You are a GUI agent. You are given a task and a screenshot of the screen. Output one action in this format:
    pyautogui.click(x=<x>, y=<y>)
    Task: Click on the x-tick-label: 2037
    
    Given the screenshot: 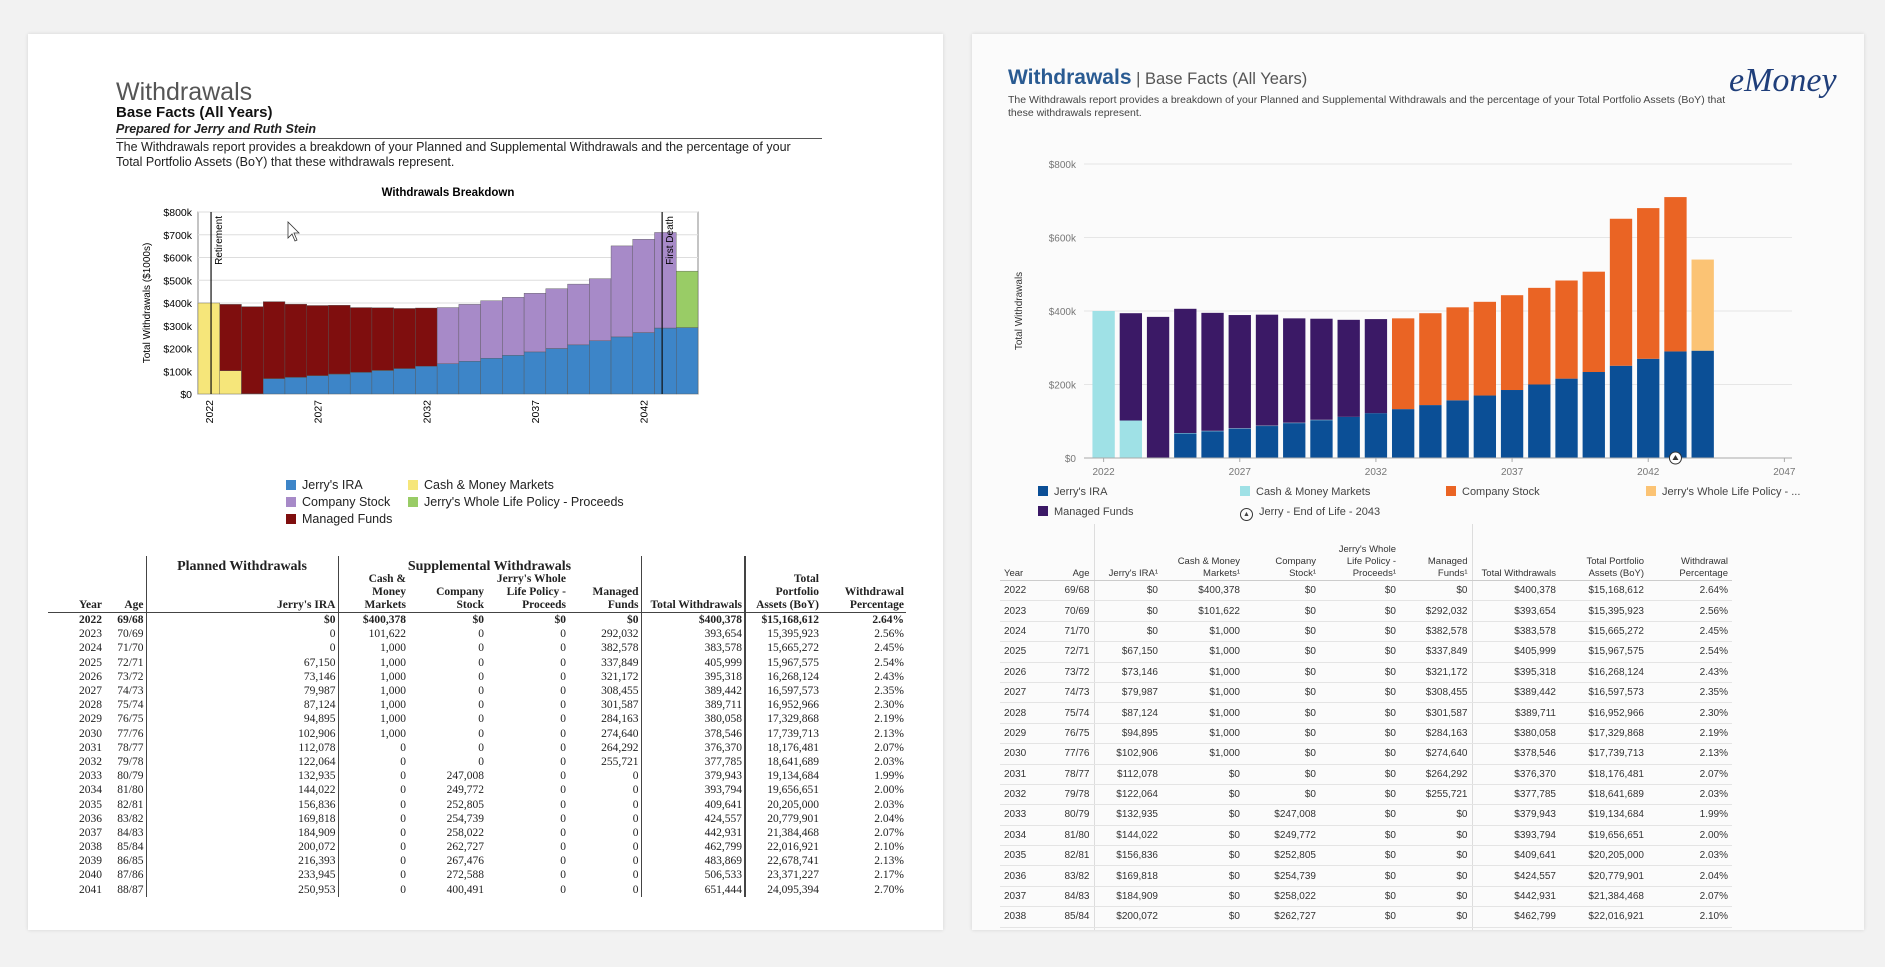 What is the action you would take?
    pyautogui.click(x=1512, y=472)
    